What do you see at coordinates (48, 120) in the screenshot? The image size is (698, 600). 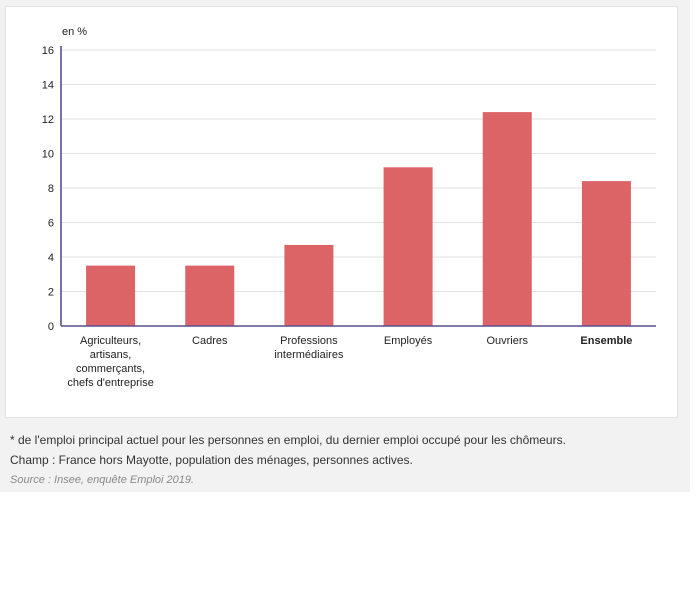 I see `y-tick-label: 12` at bounding box center [48, 120].